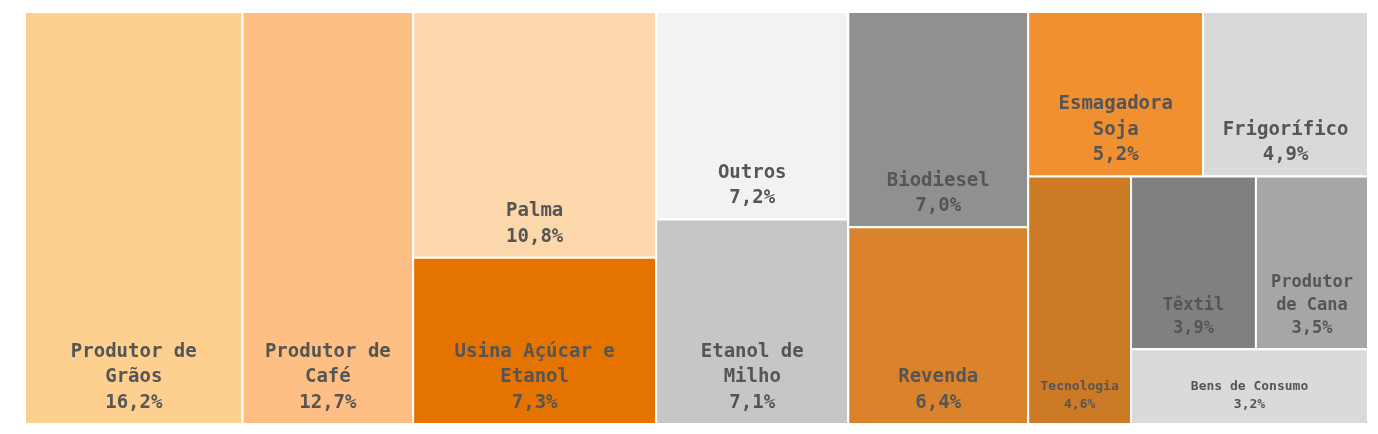  What do you see at coordinates (938, 375) in the screenshot?
I see `category-label: Revenda` at bounding box center [938, 375].